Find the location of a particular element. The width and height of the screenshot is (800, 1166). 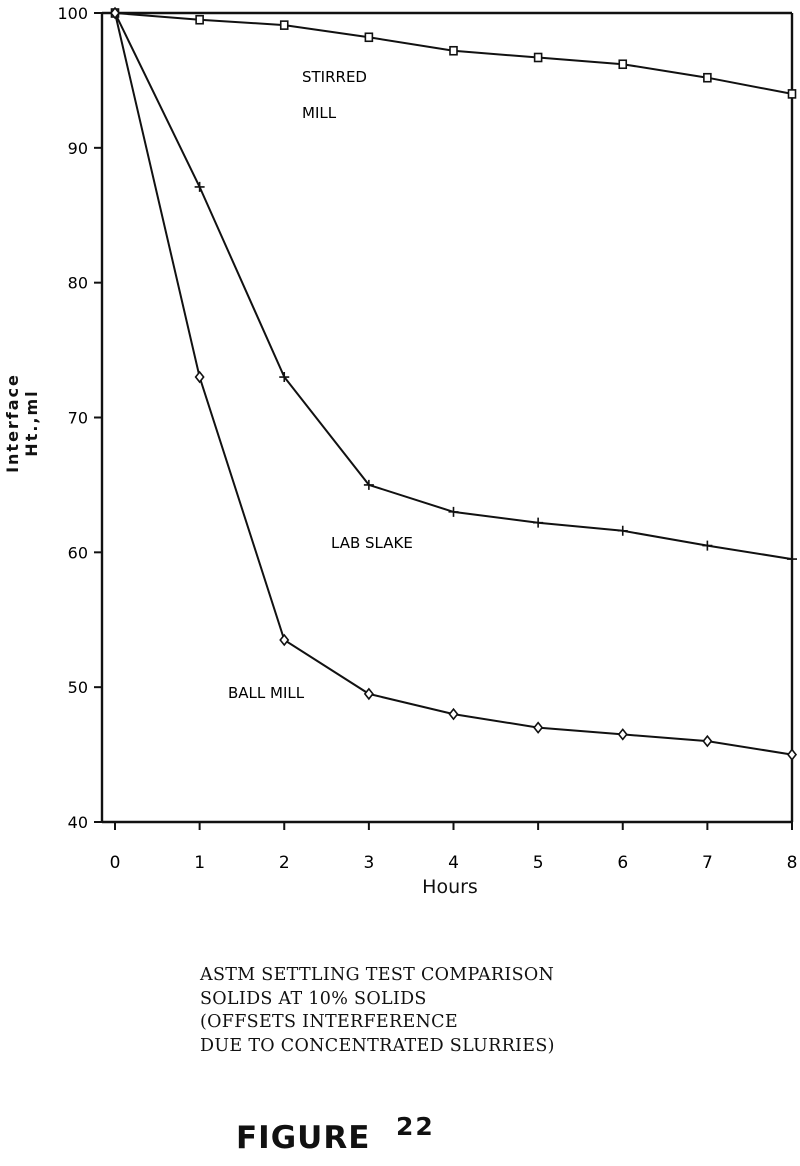

y-tick-label: 70 is located at coordinates (78, 418).